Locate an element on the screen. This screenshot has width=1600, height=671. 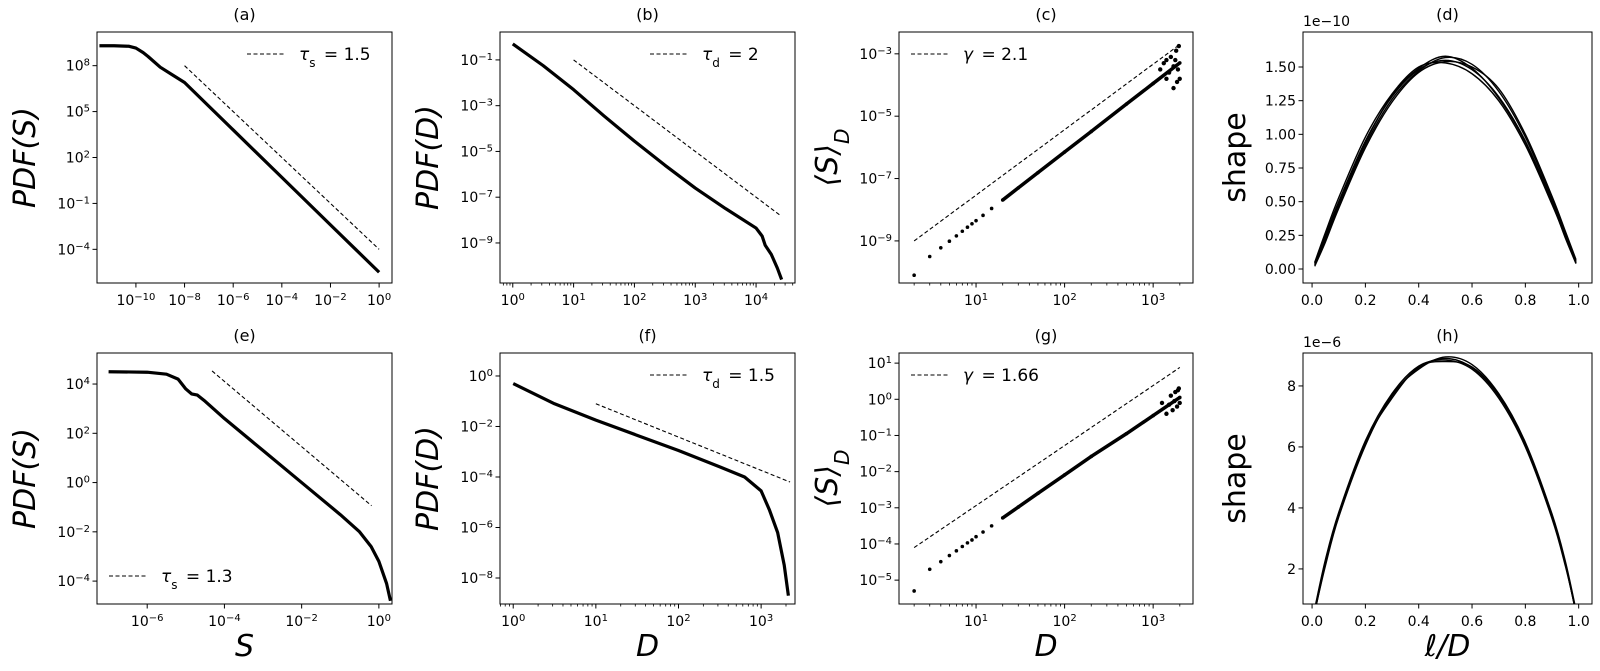
tick-exponent: 3 is located at coordinates (1162, 618).